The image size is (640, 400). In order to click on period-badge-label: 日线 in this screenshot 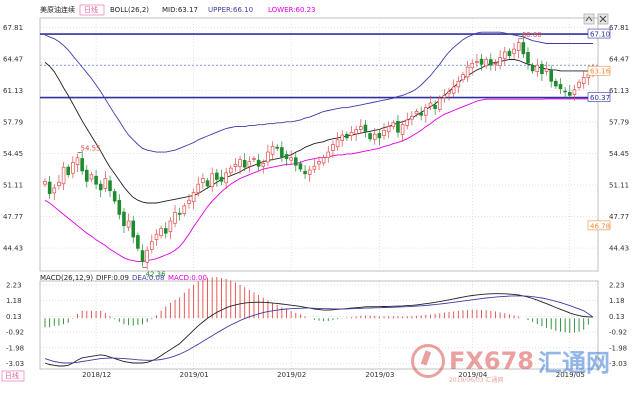, I will do `click(91, 9)`.